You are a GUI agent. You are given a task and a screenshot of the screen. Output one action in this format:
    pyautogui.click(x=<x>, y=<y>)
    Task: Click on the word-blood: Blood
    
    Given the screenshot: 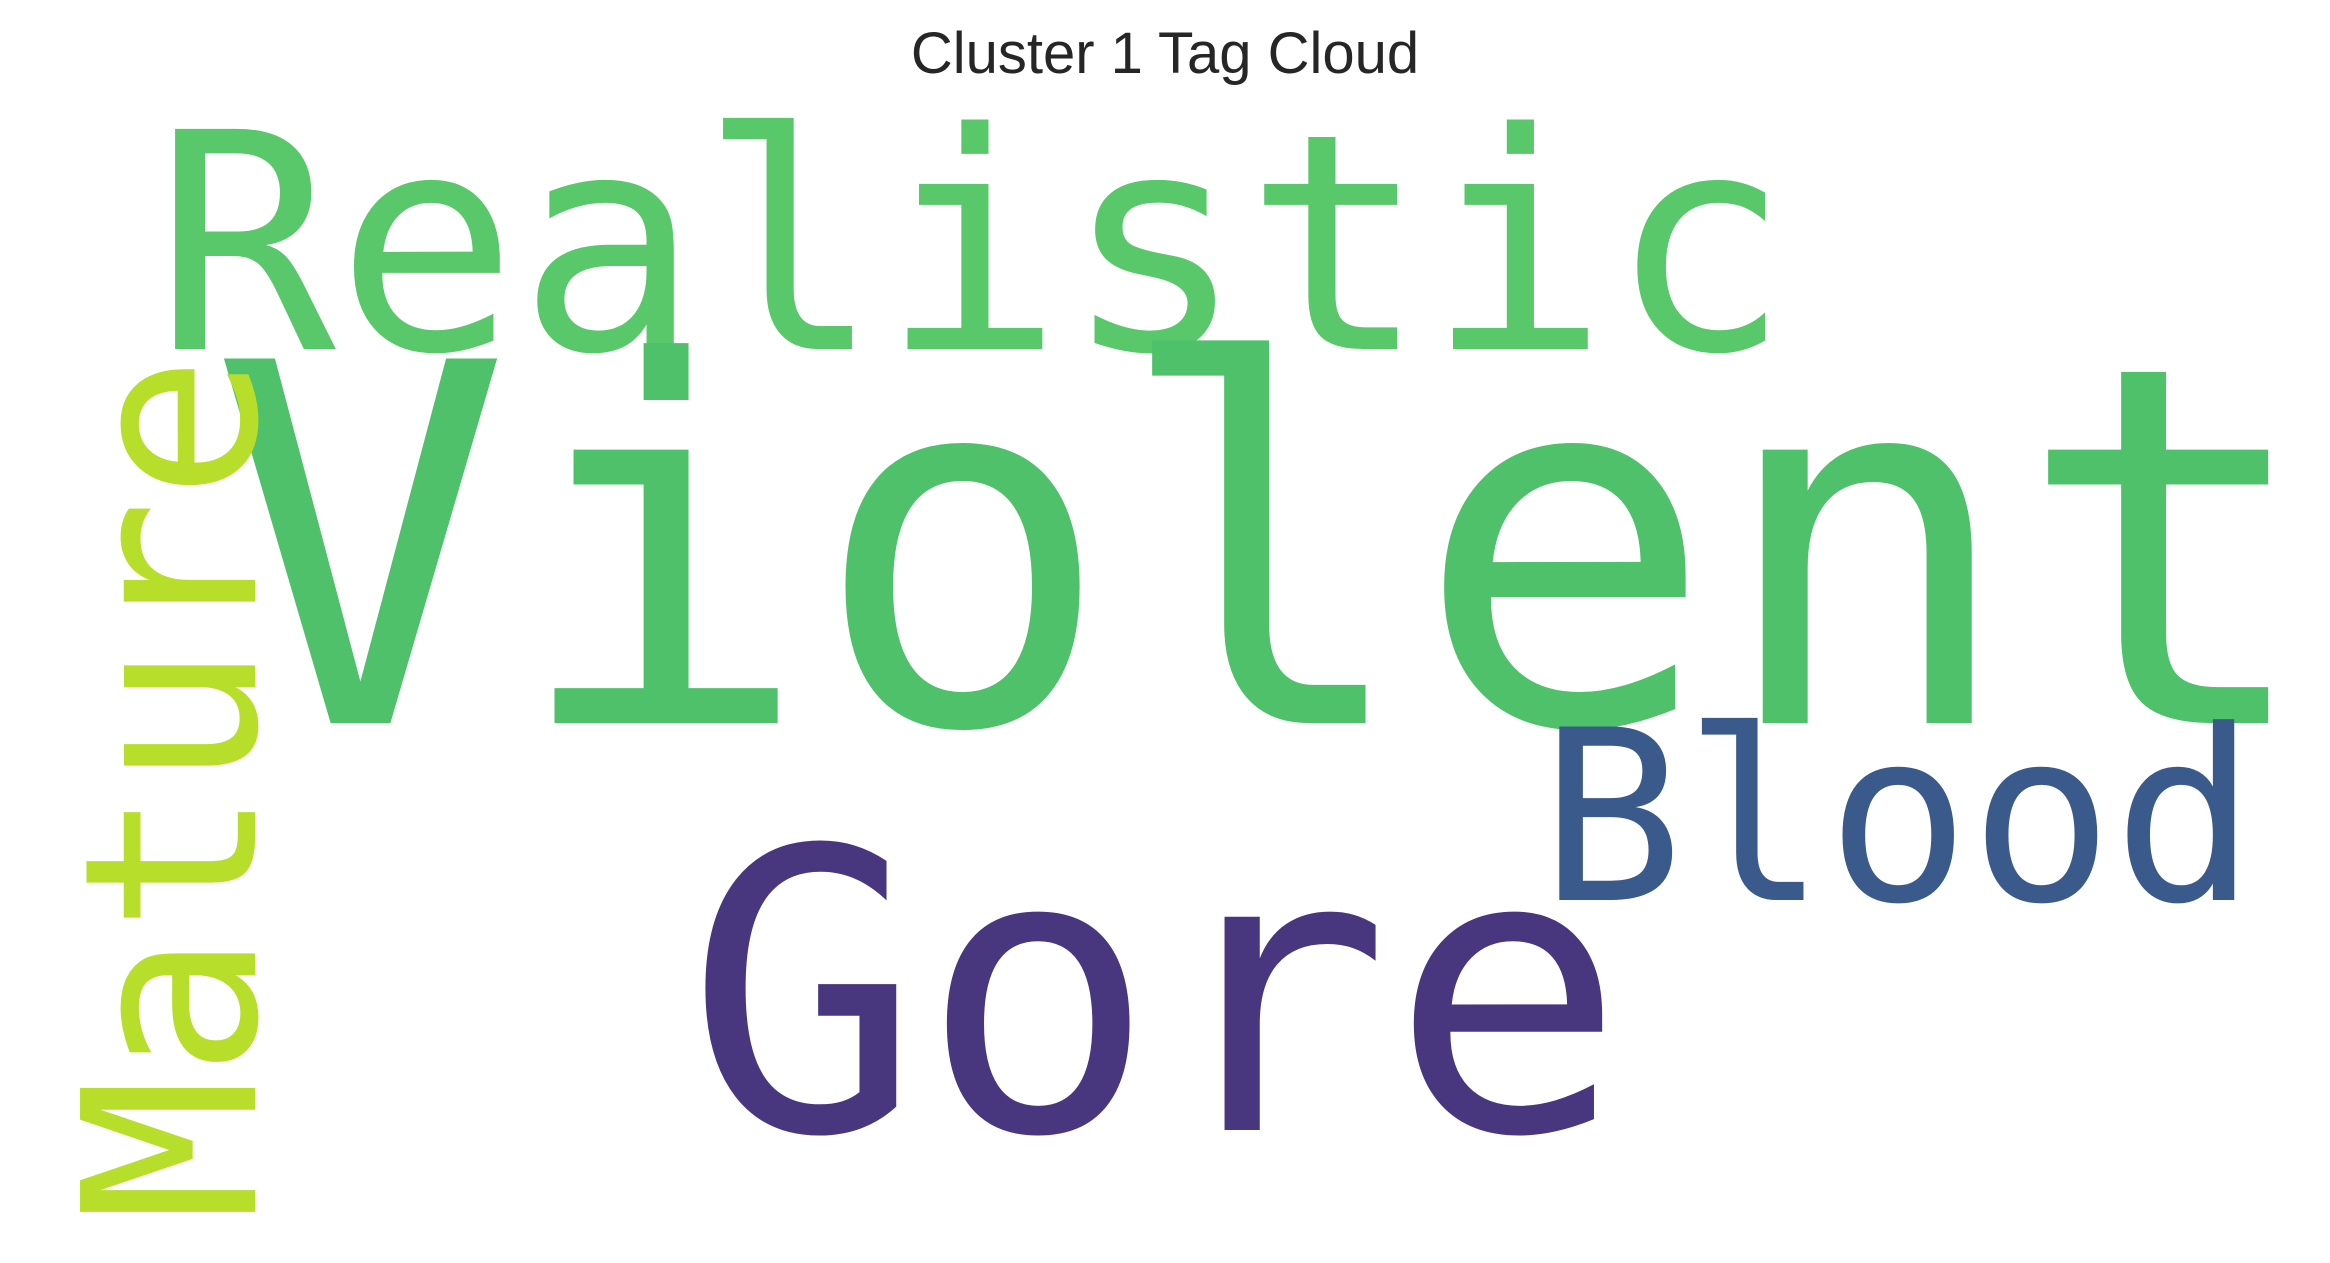 What is the action you would take?
    pyautogui.click(x=1898, y=818)
    